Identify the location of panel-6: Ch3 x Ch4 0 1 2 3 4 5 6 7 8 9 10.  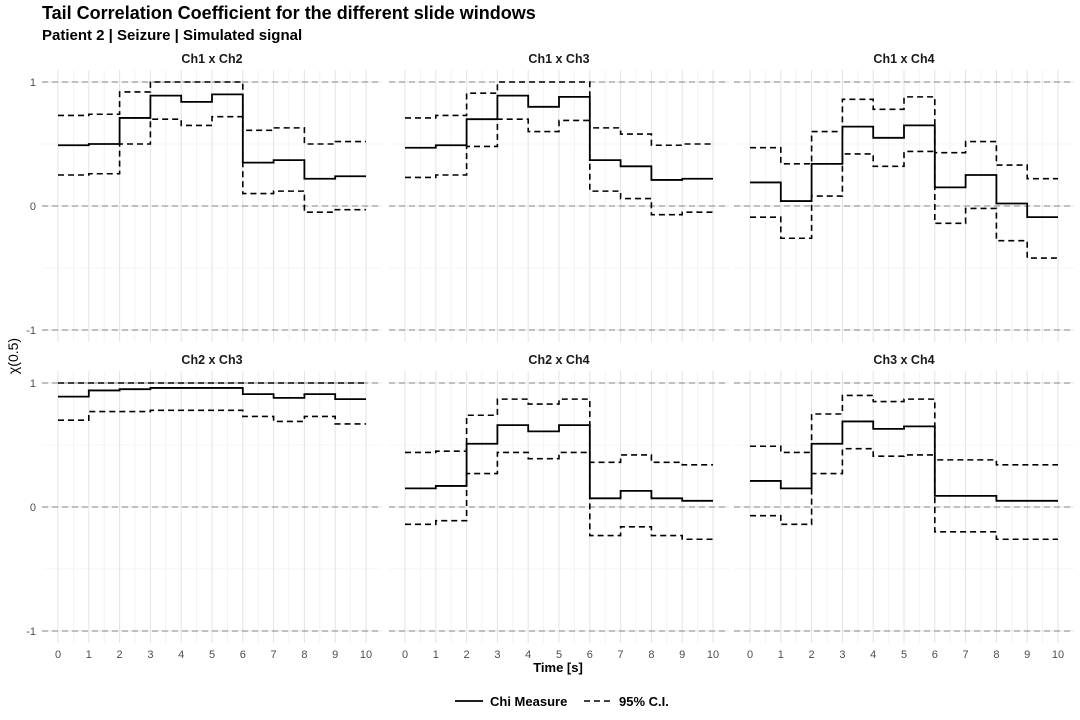
(904, 507).